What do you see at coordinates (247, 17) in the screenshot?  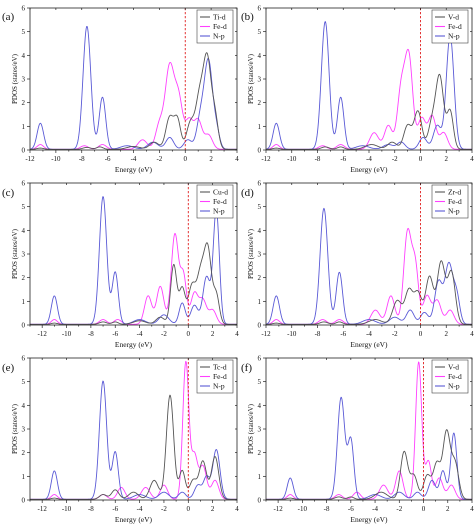 I see `panel-label: (b)` at bounding box center [247, 17].